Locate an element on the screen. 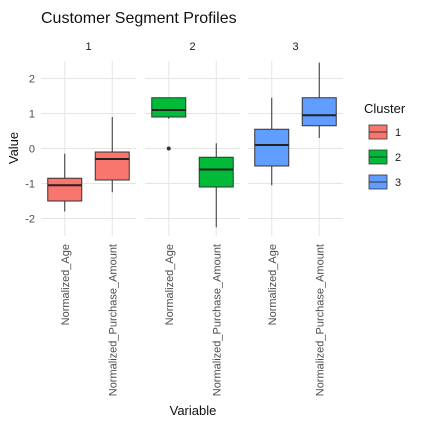 The height and width of the screenshot is (425, 426). box-2-normalized-purchase-amount is located at coordinates (216, 185).